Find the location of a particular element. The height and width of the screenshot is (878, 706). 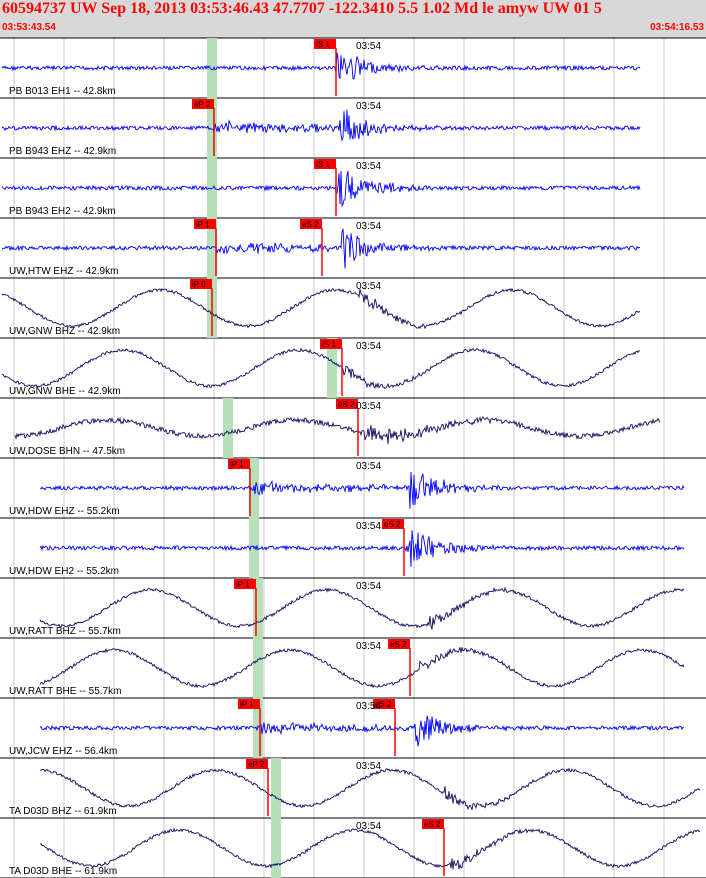

station-label: UW,RATT BHZ -- 55.7km is located at coordinates (65, 631).